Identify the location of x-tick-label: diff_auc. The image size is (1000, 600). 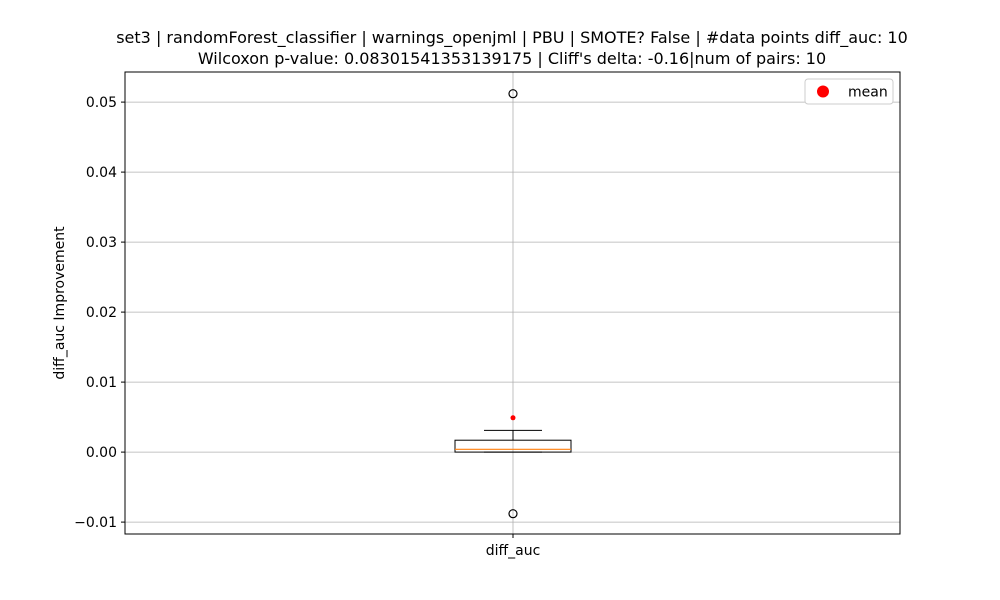
(513, 551).